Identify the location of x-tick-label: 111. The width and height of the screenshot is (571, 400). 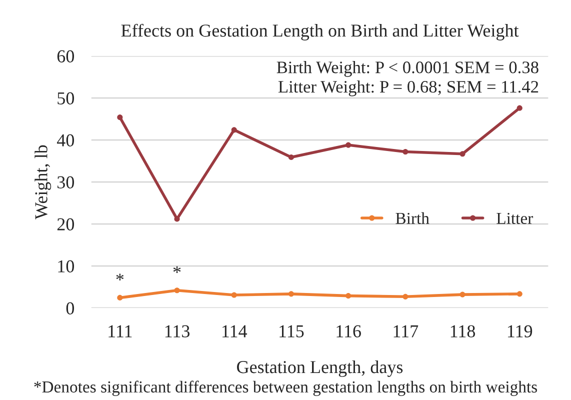
(120, 331).